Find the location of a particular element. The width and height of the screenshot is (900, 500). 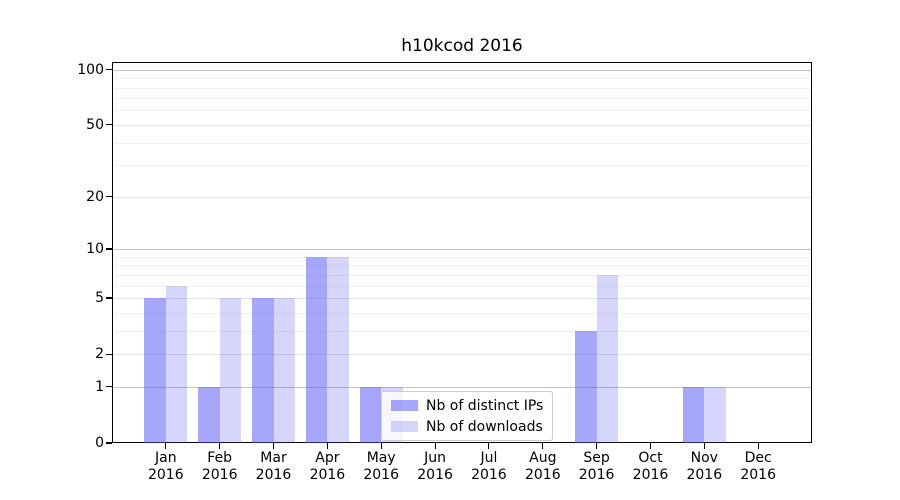

y-tick-label-50: 50 is located at coordinates (95, 124).